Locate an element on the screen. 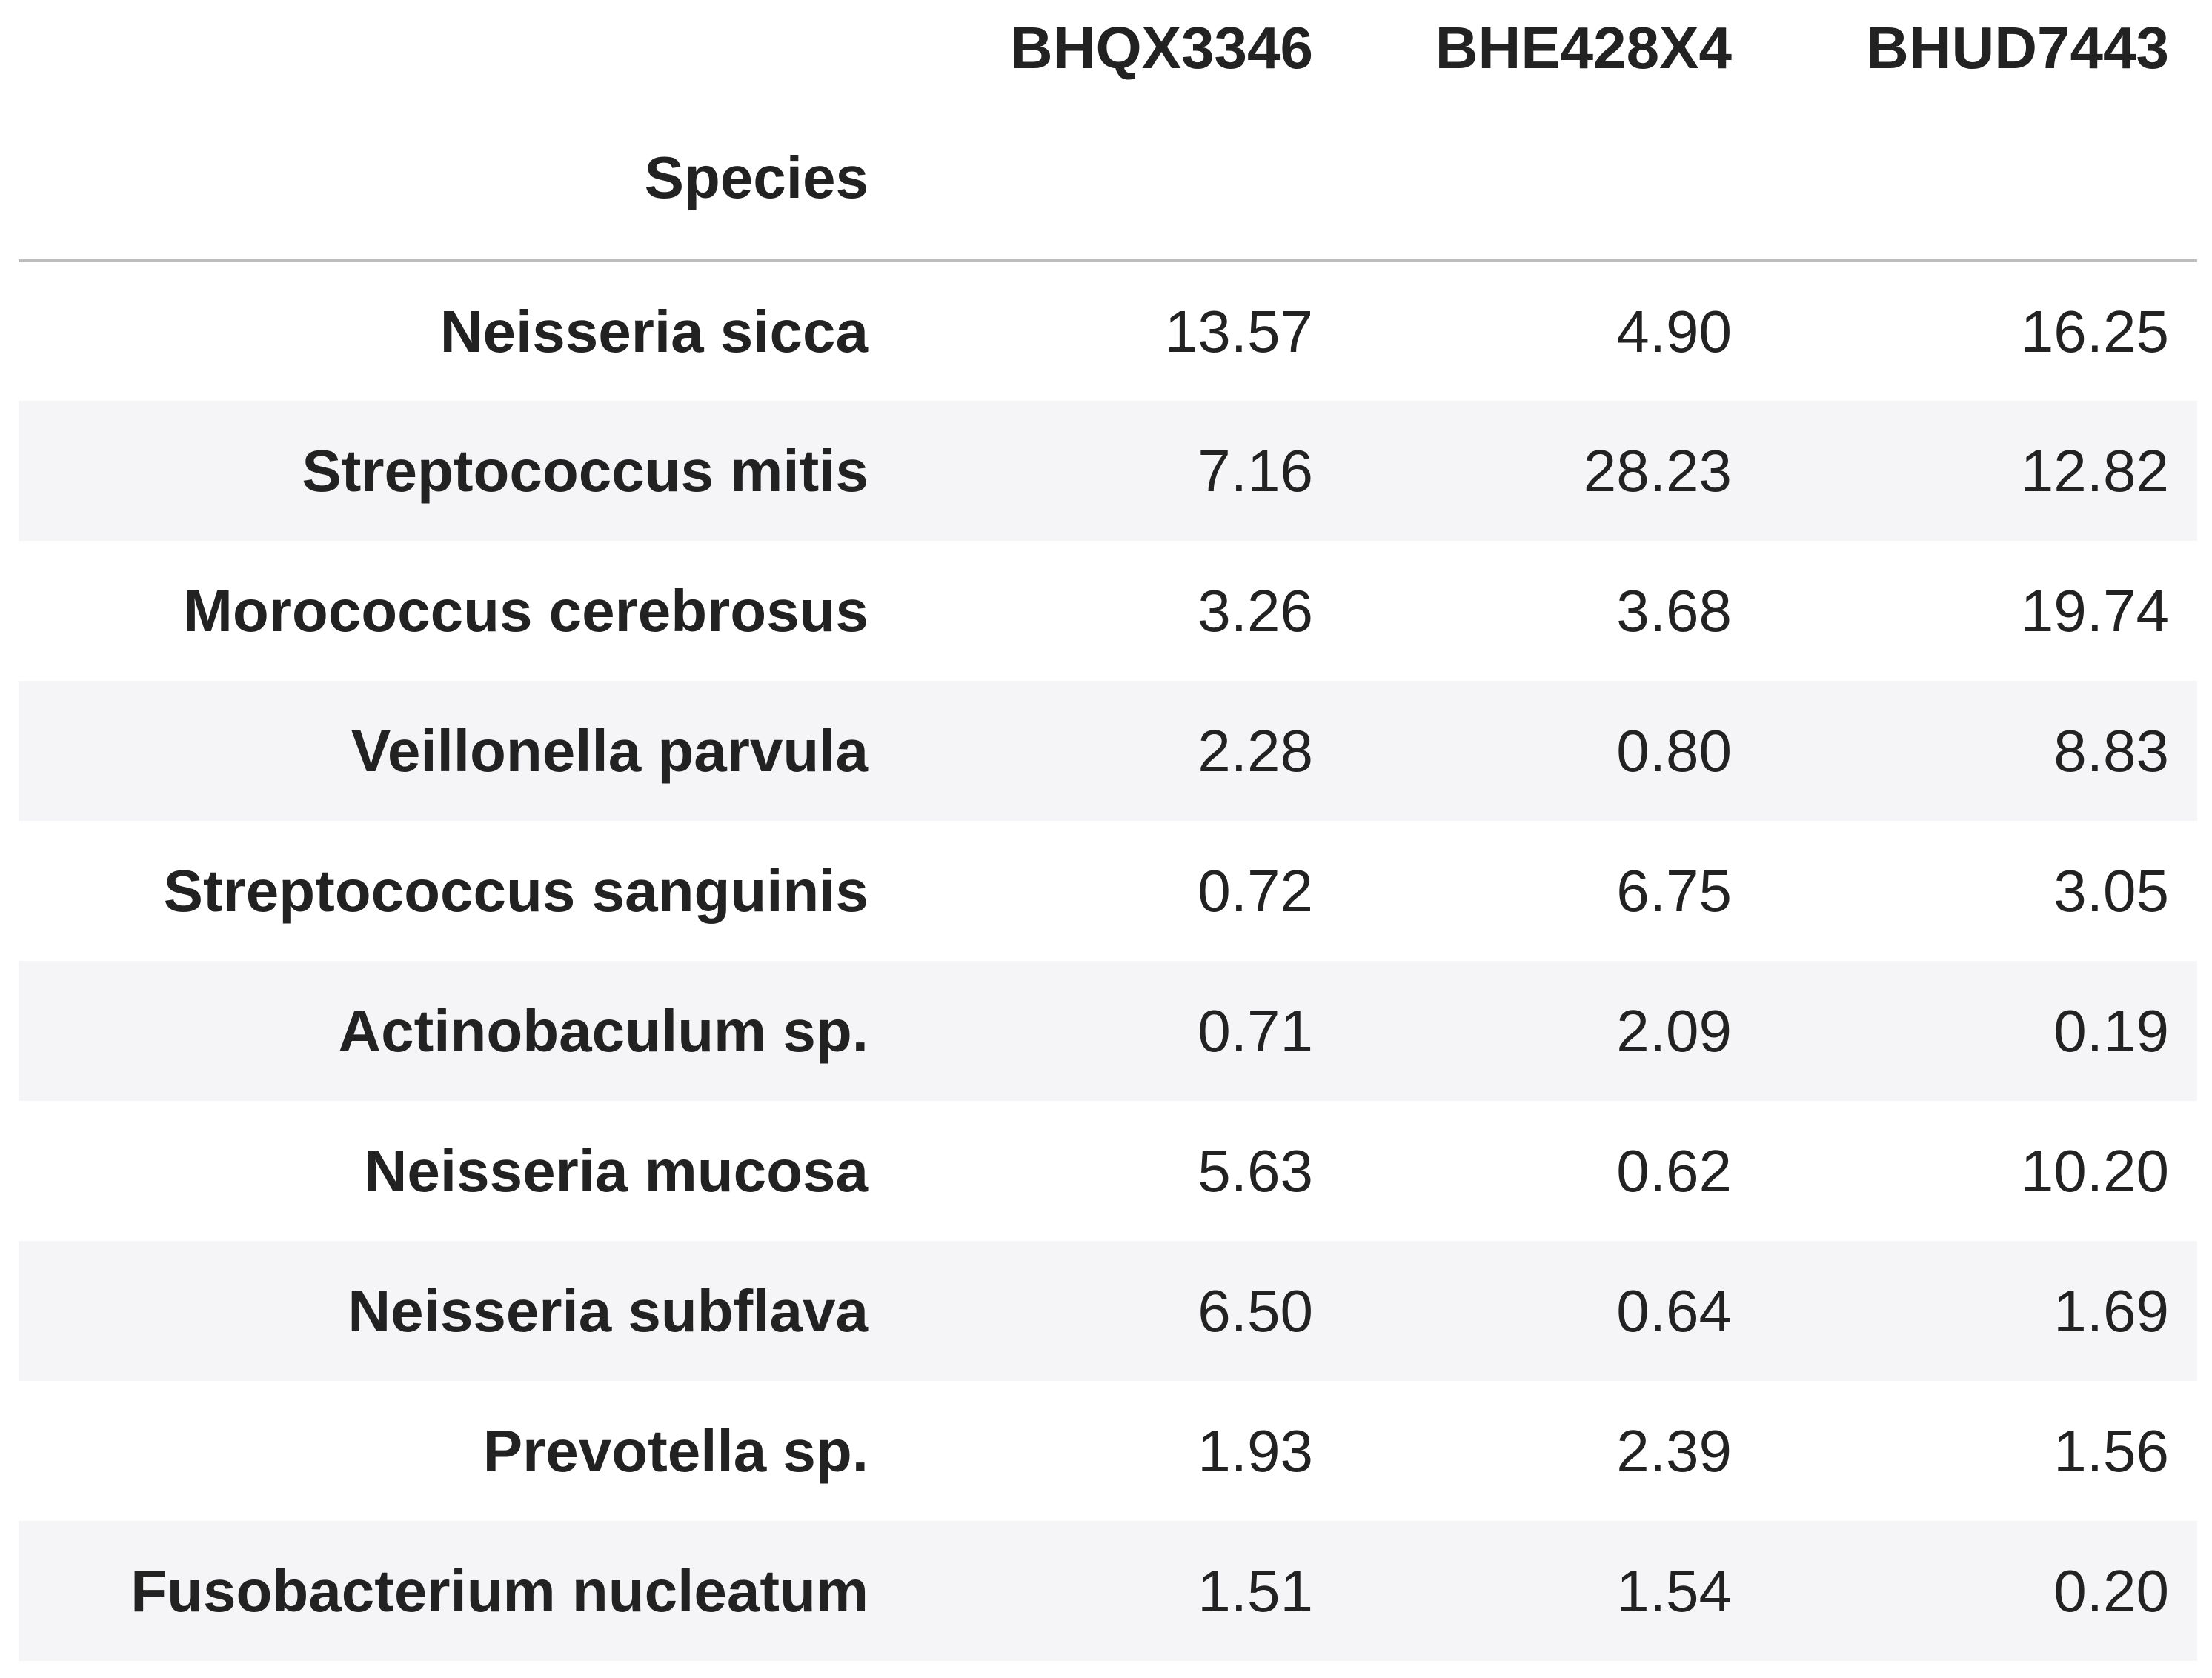 This screenshot has height=1678, width=2212. abundance-value-cell: 1.56 is located at coordinates (2111, 1450).